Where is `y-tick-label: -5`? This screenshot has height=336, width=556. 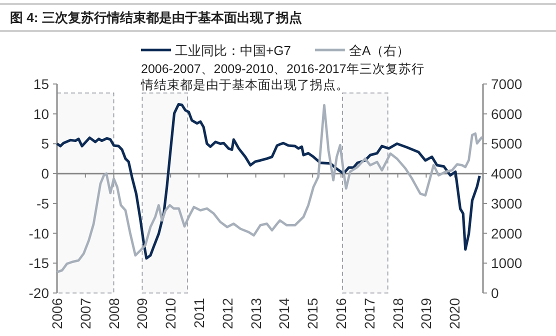 y-tick-label: -5 is located at coordinates (43, 203).